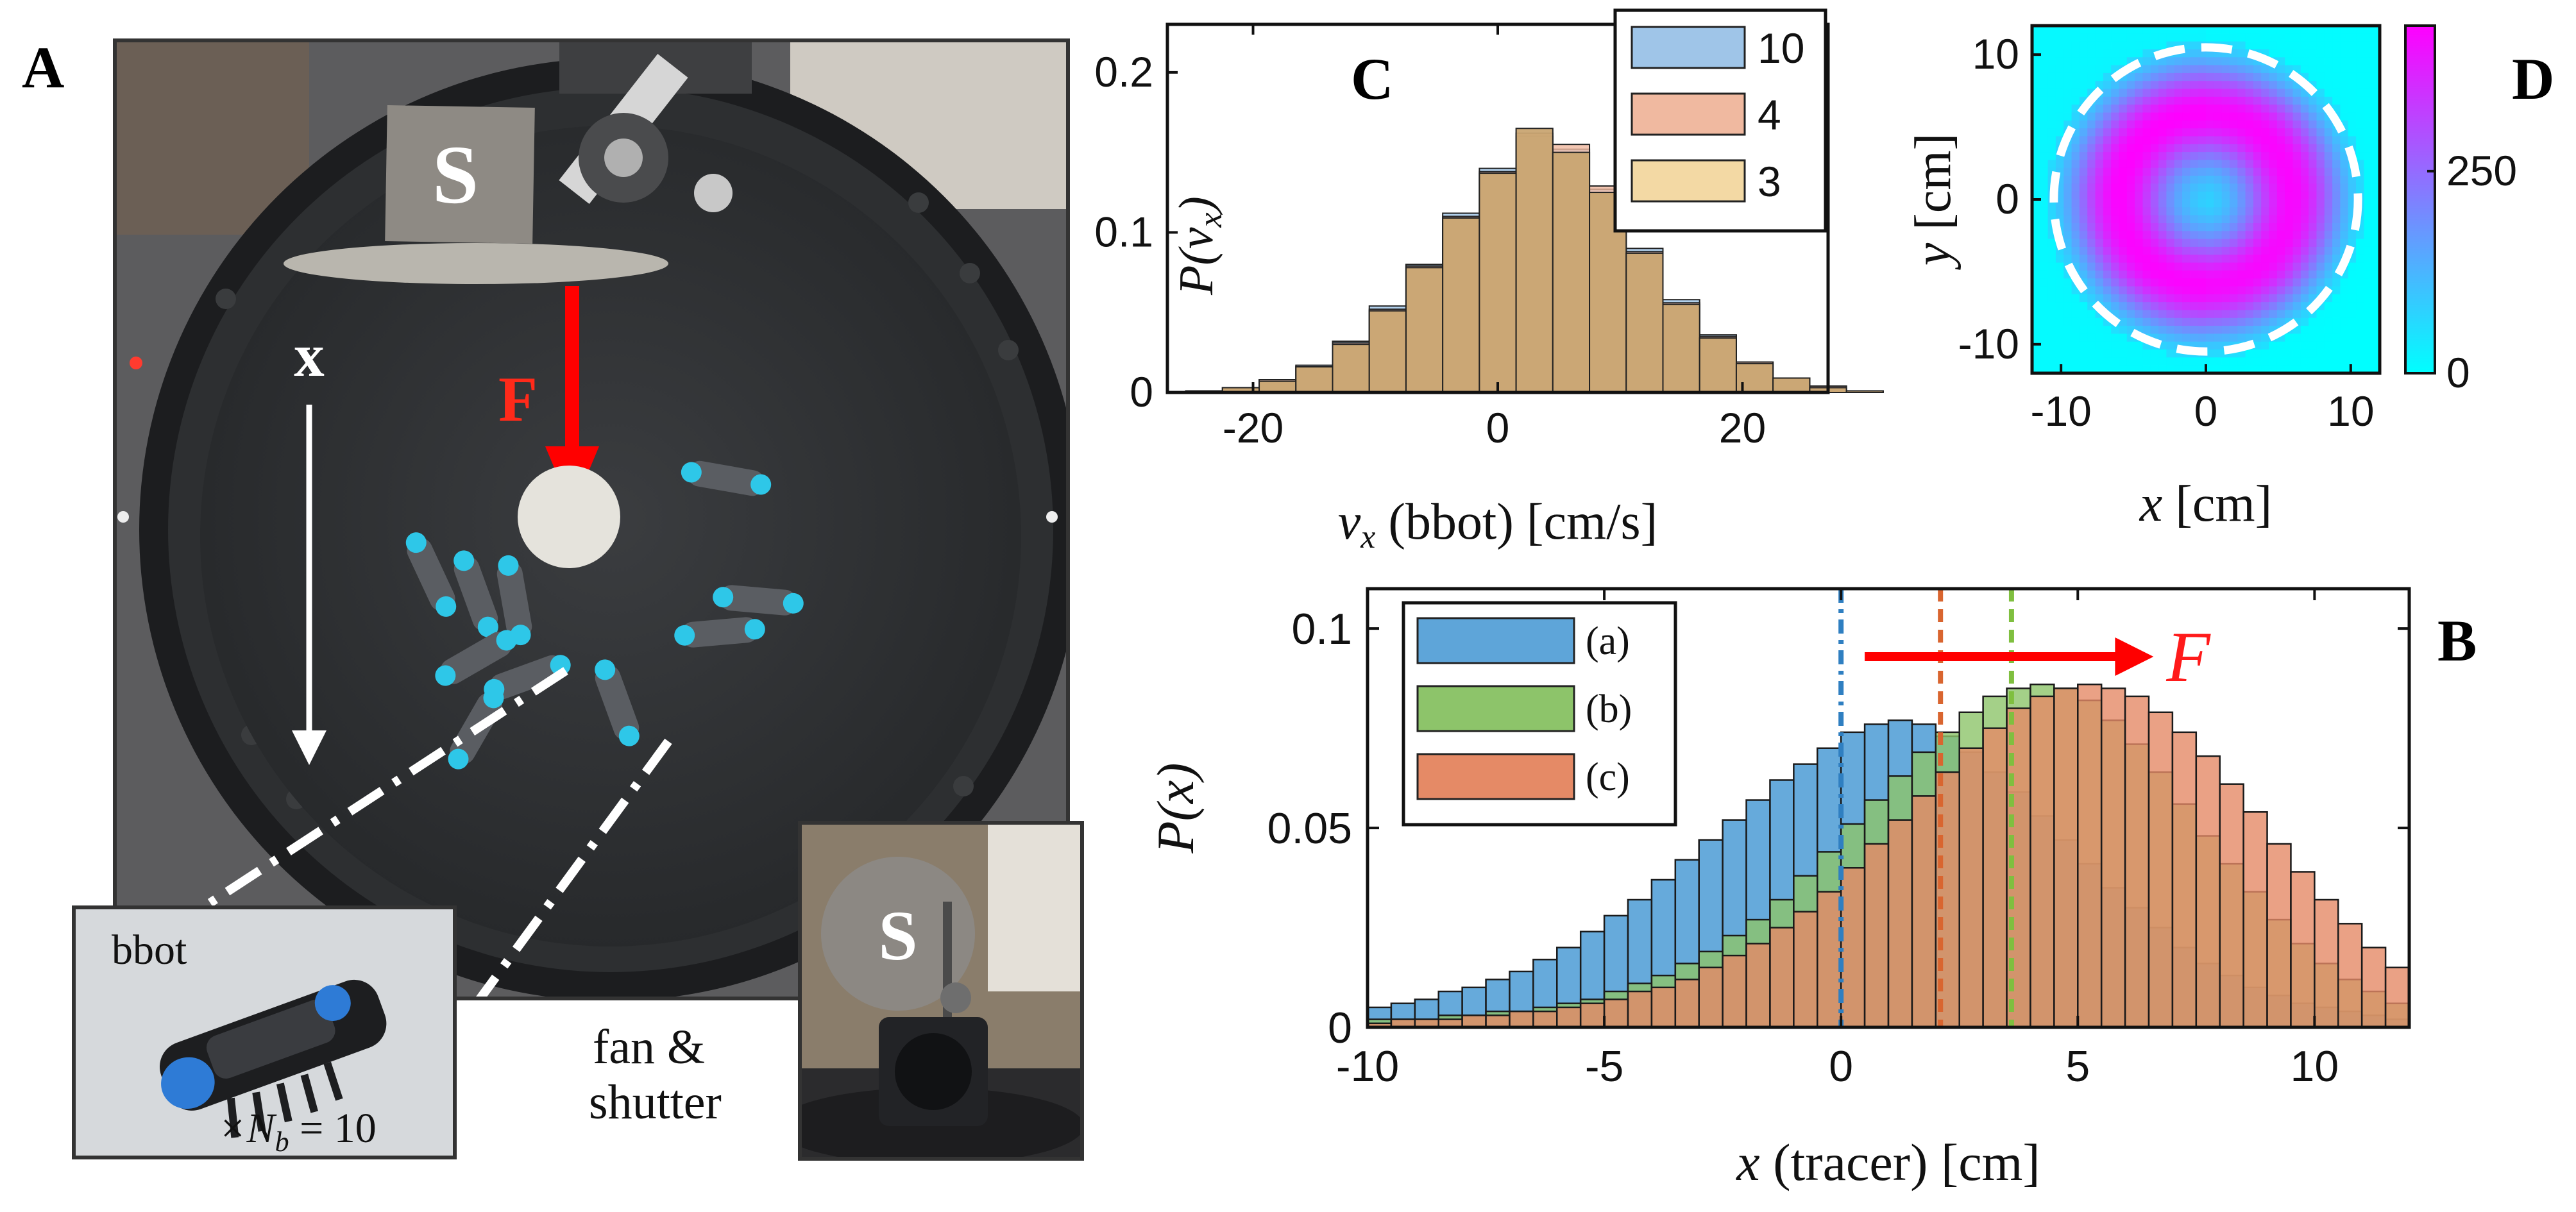 The image size is (2576, 1212). Describe the element at coordinates (1742, 428) in the screenshot. I see `x-tick-label-c: 20` at that location.